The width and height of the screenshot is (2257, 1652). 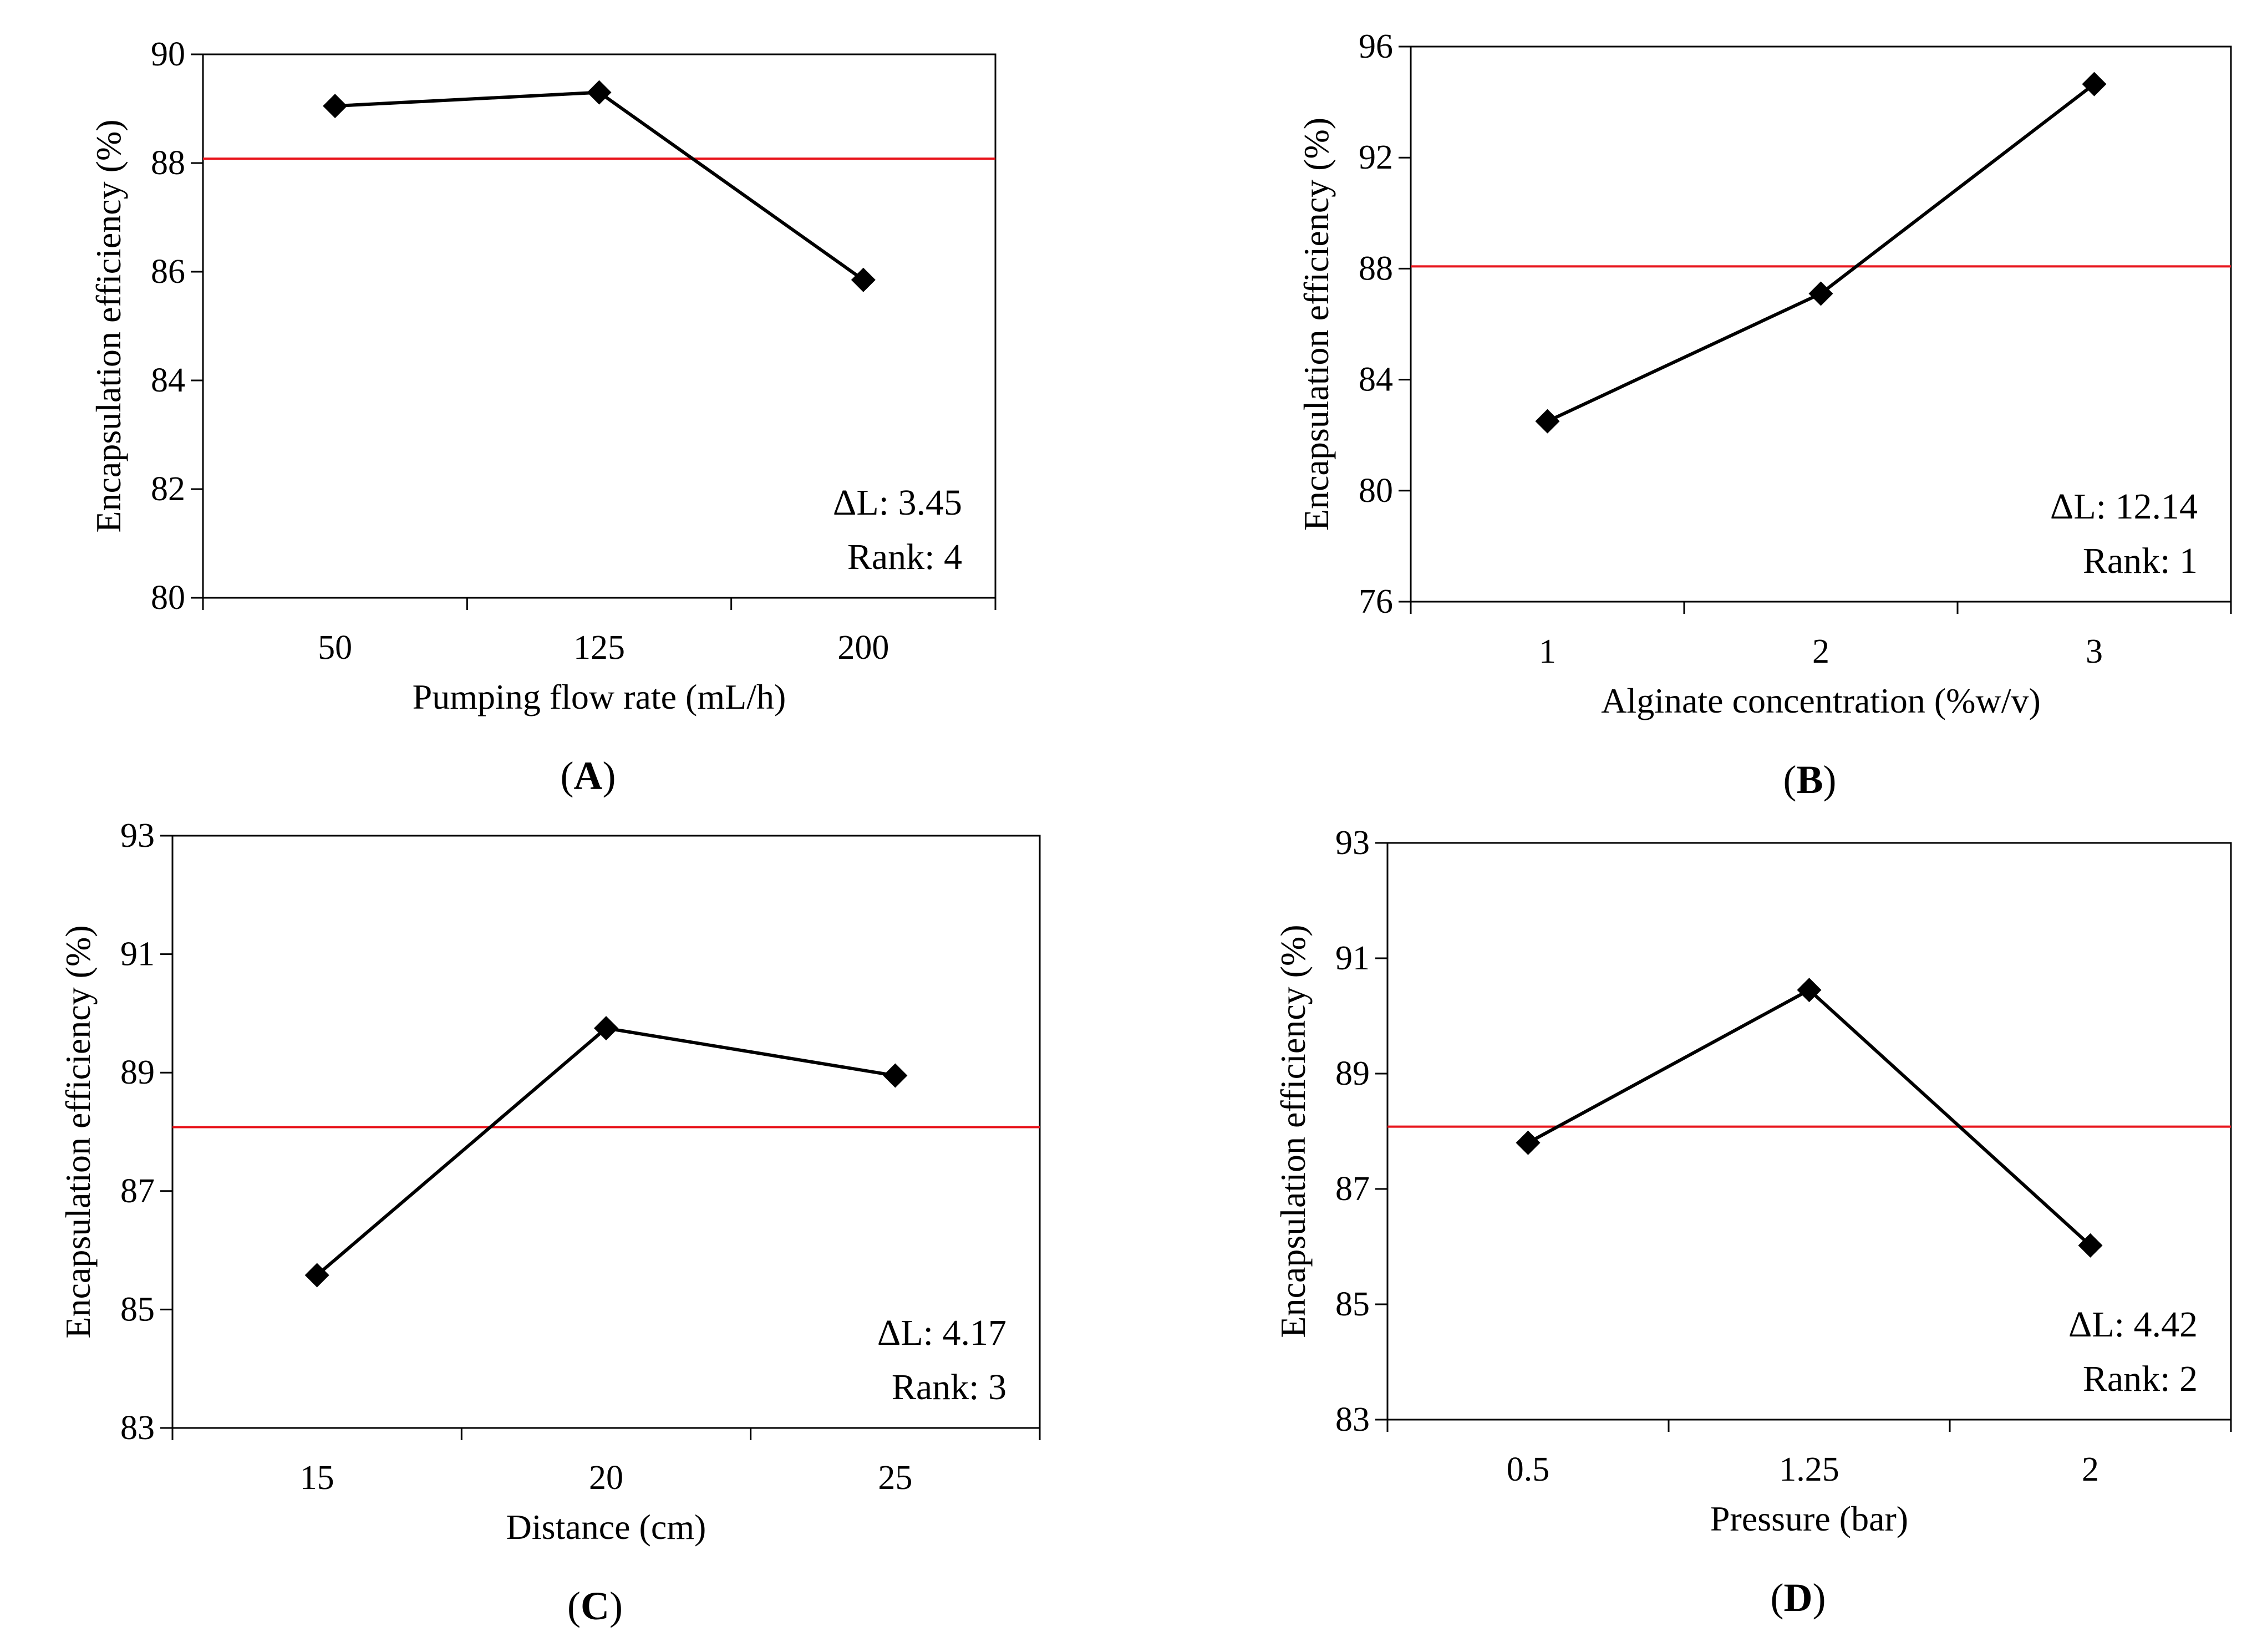 I want to click on x-tick-label: 1.25, so click(x=1809, y=1469).